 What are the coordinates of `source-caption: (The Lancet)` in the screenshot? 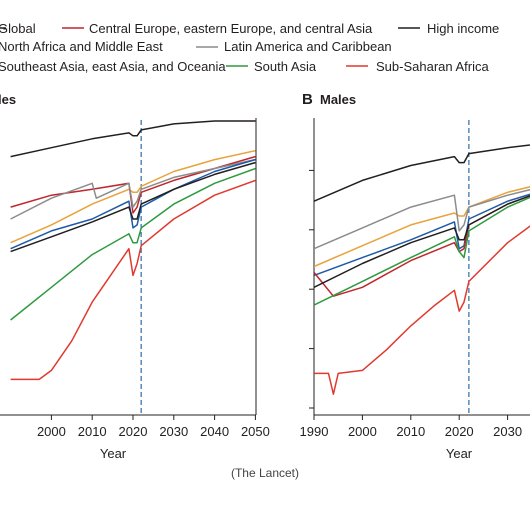 It's located at (265, 473).